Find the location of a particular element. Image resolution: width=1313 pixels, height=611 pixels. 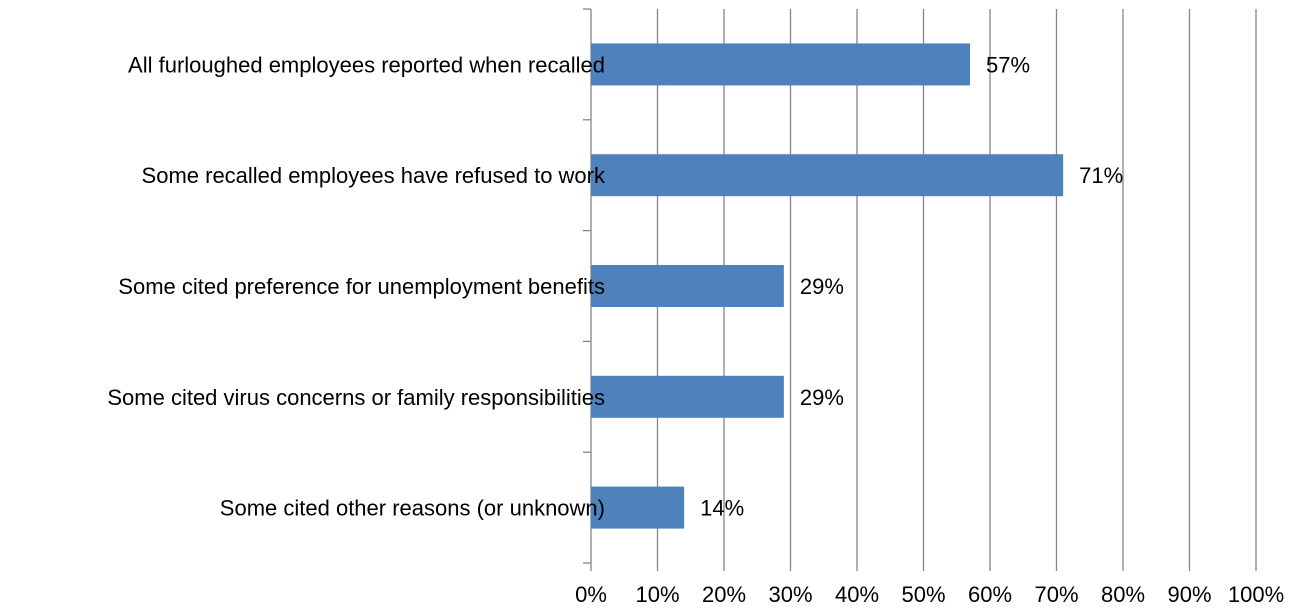

data-label: 57% is located at coordinates (1008, 64).